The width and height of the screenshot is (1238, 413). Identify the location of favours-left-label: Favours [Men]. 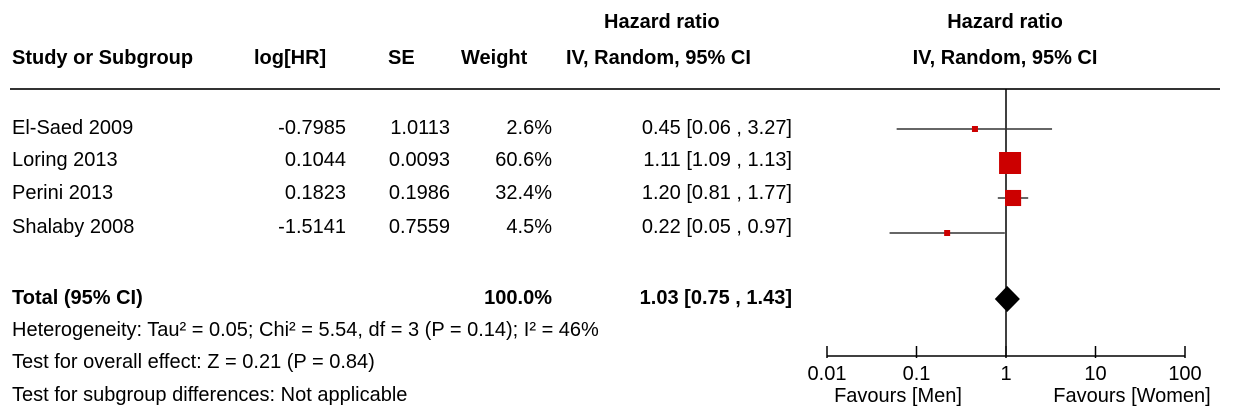
(898, 396).